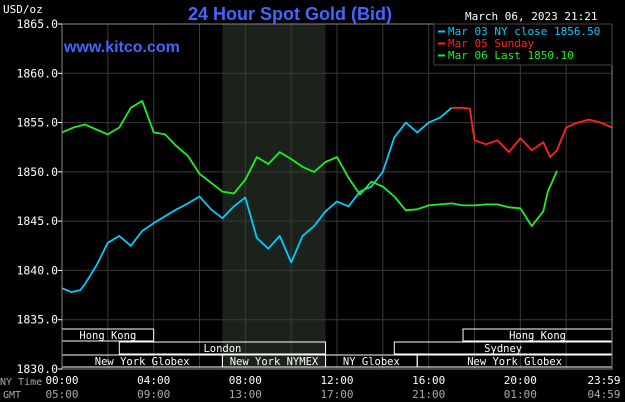 The image size is (625, 402). Describe the element at coordinates (336, 380) in the screenshot. I see `x-tick-label-ny: 12:00` at that location.